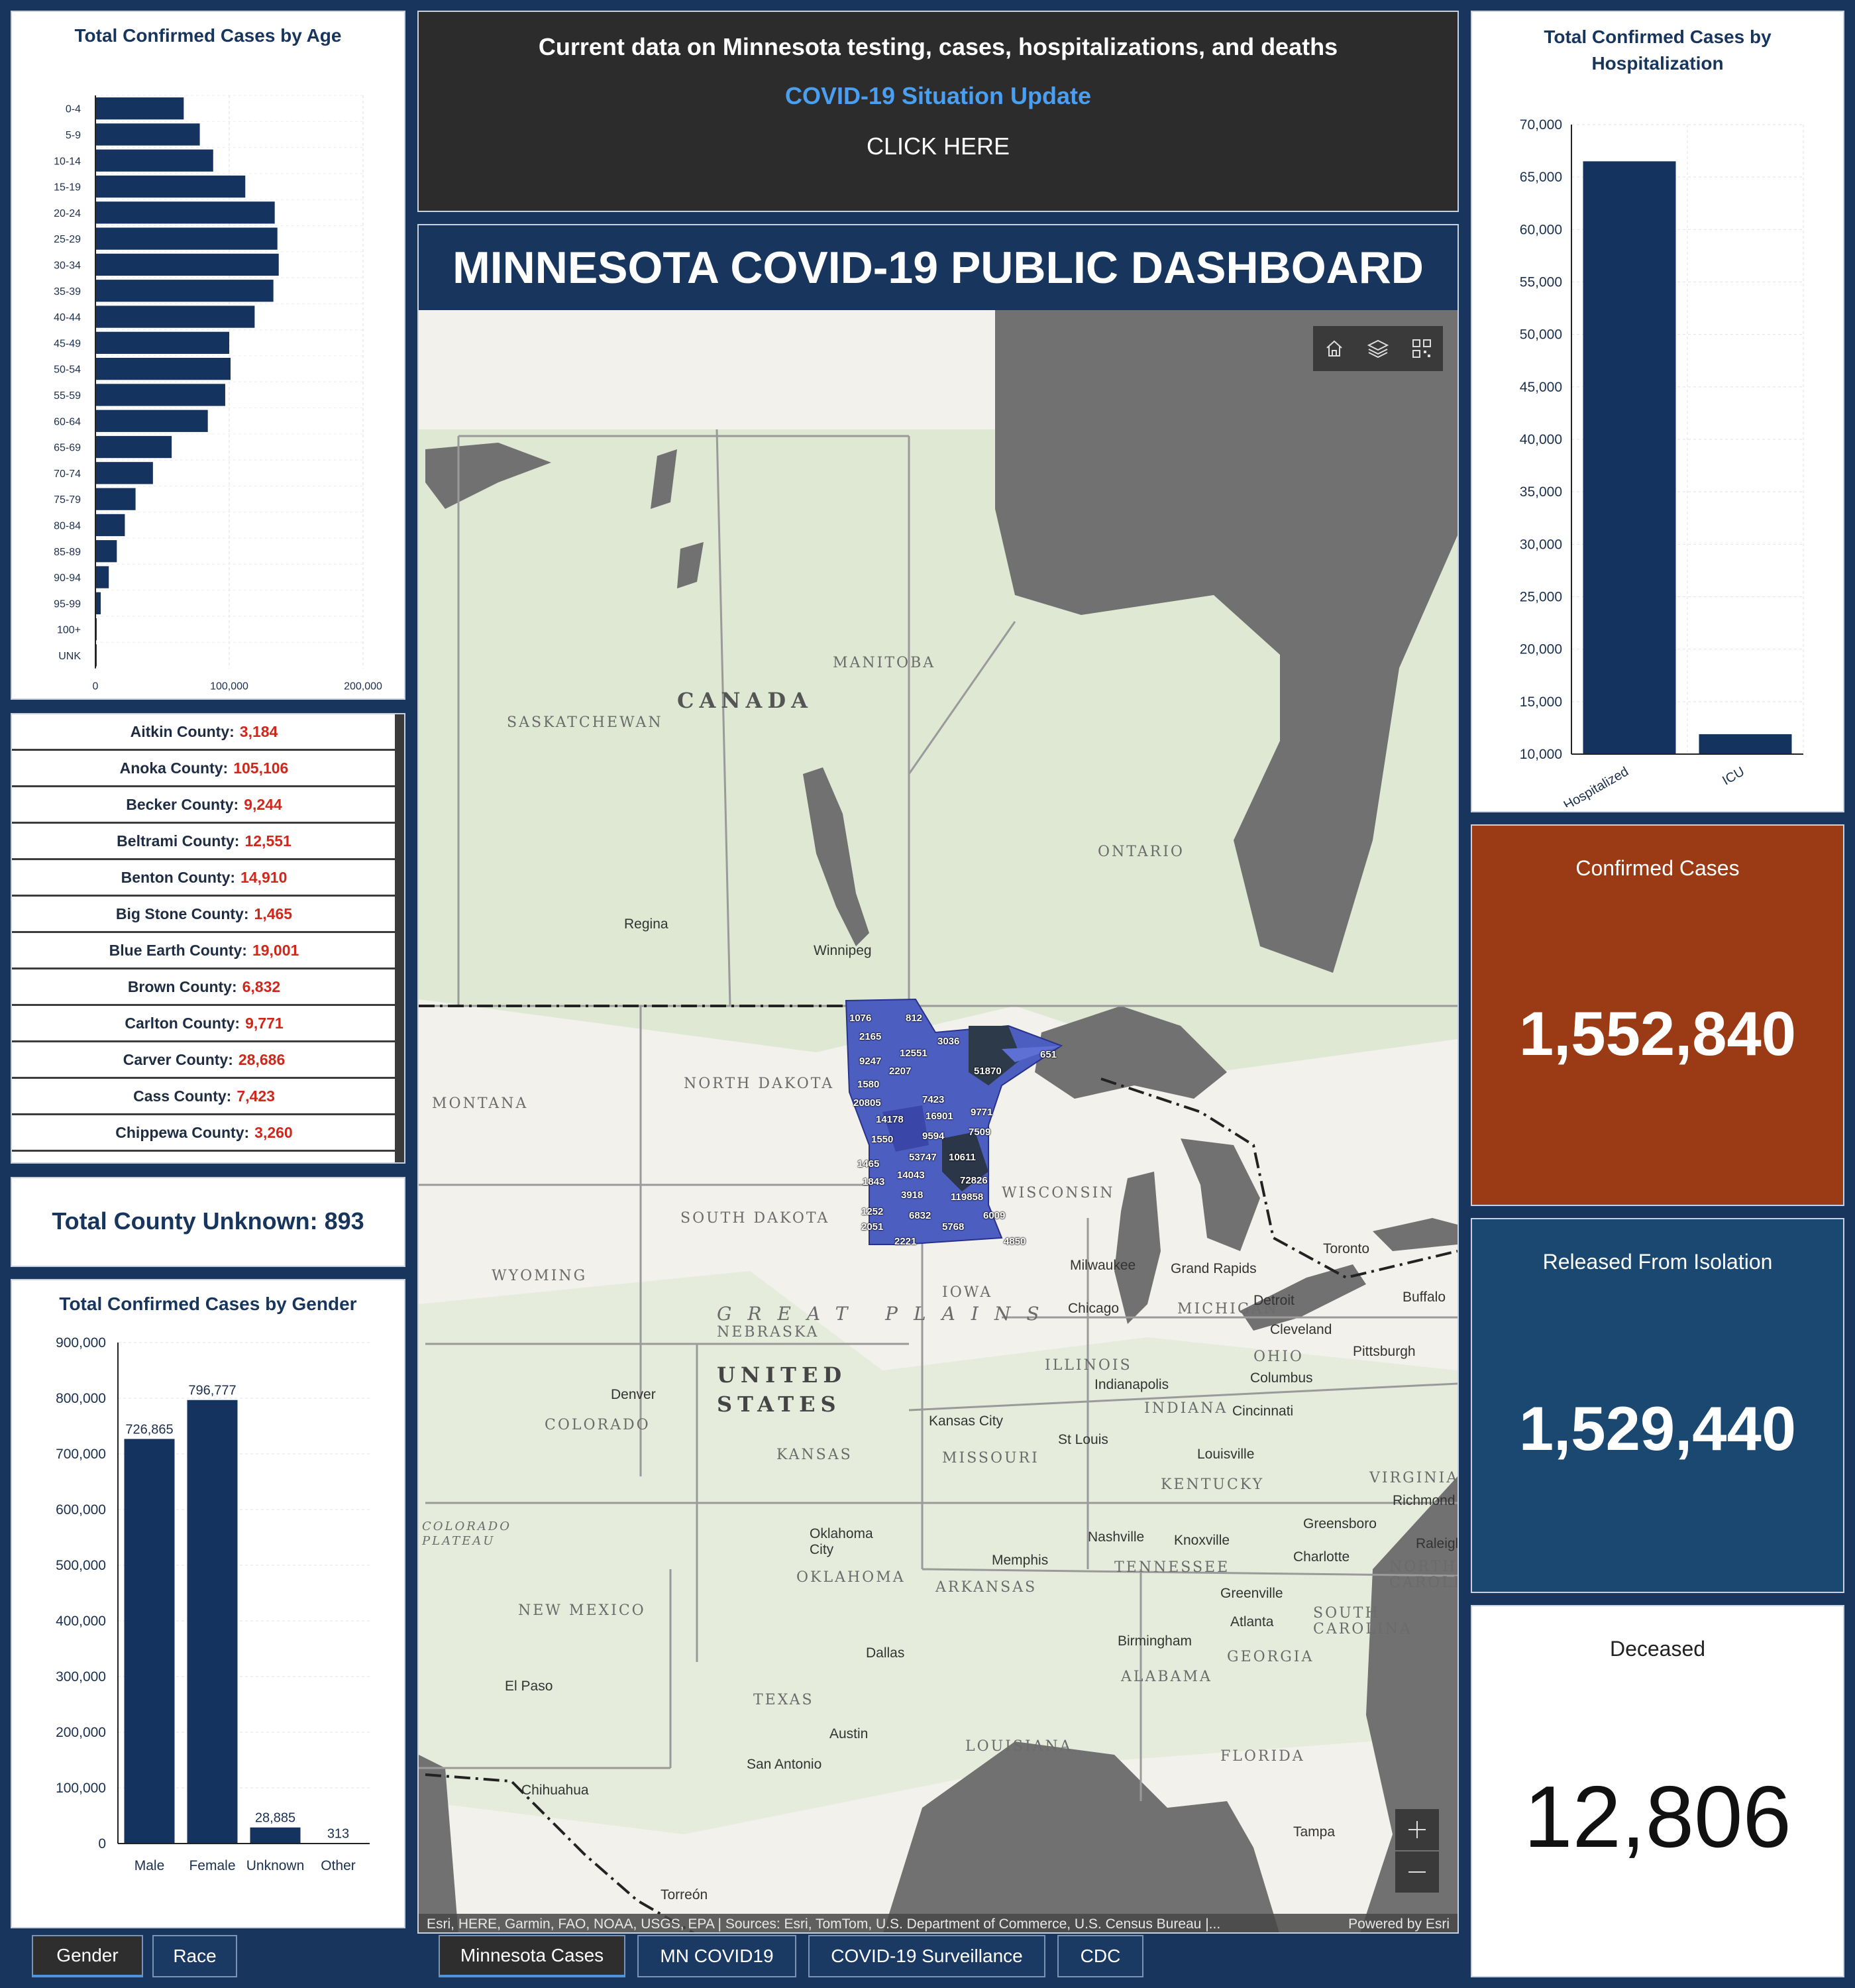  I want to click on city-san-antonio: San Antonio, so click(784, 1764).